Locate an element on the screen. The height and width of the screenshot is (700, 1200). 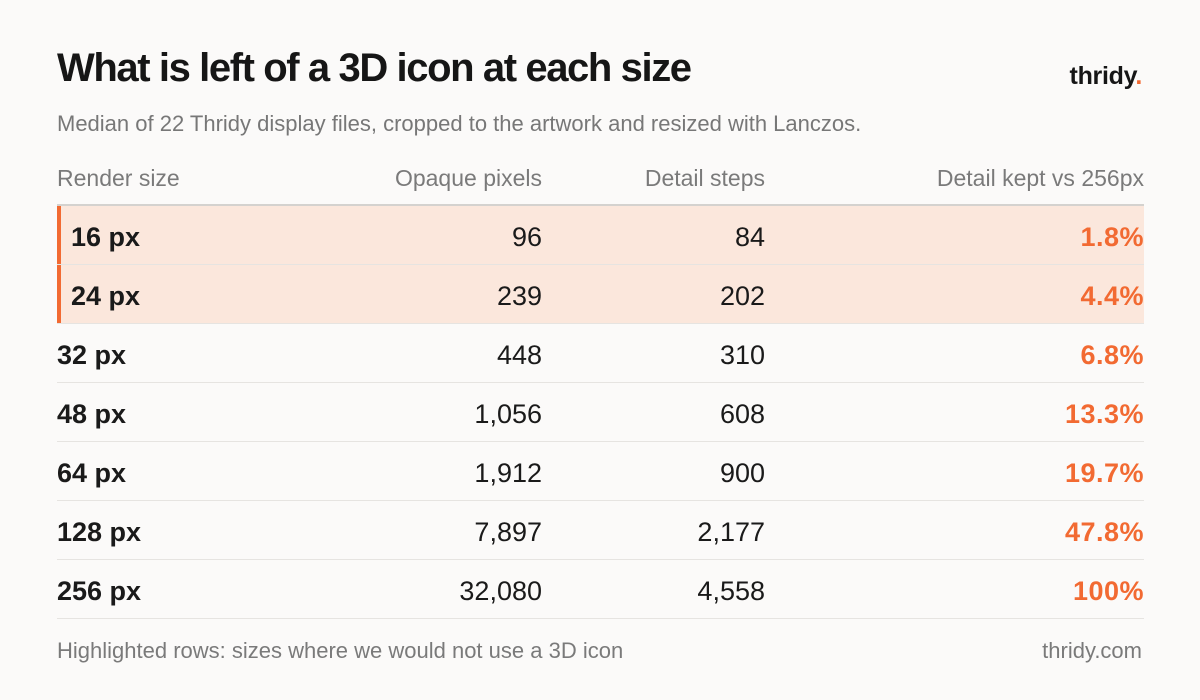
cell-render-size: 64 px is located at coordinates (92, 473).